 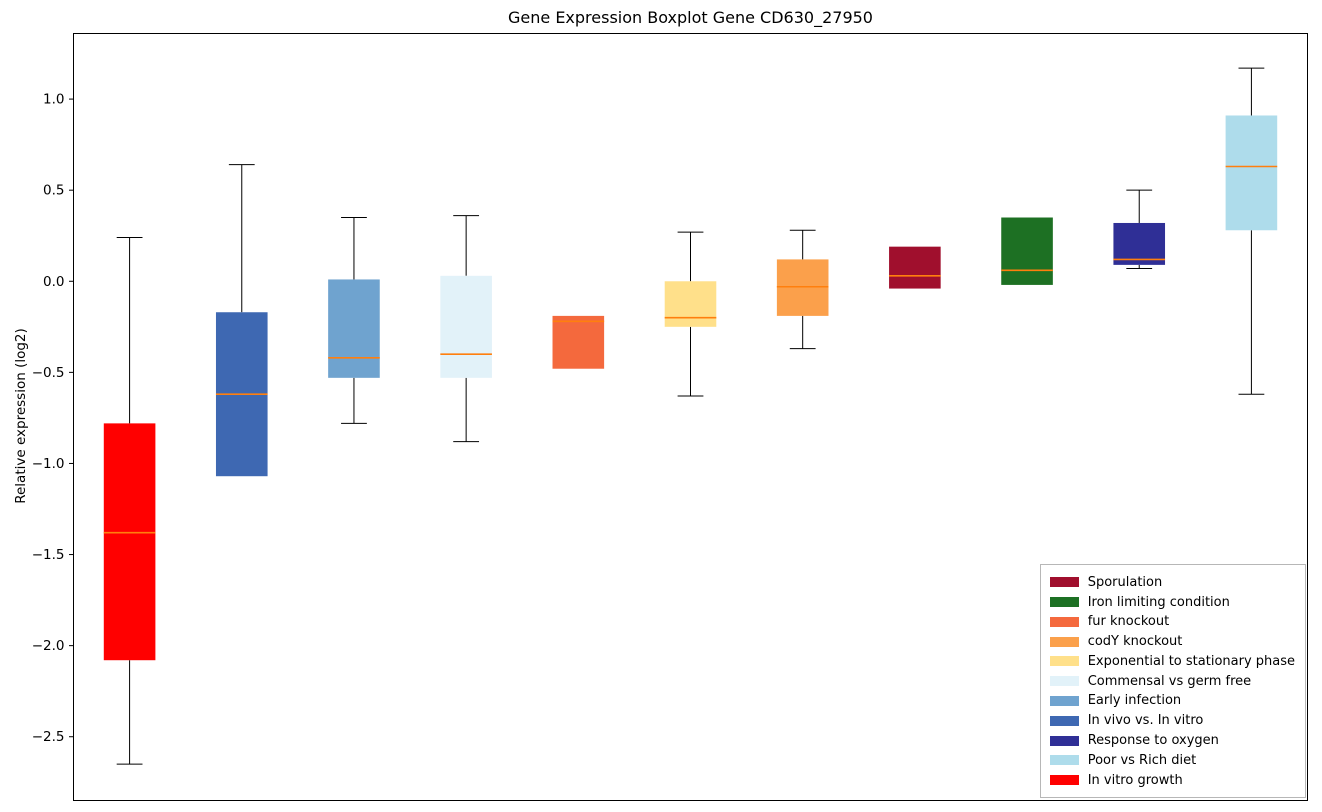 I want to click on legend-item: Response to oxygen, so click(x=1172, y=741).